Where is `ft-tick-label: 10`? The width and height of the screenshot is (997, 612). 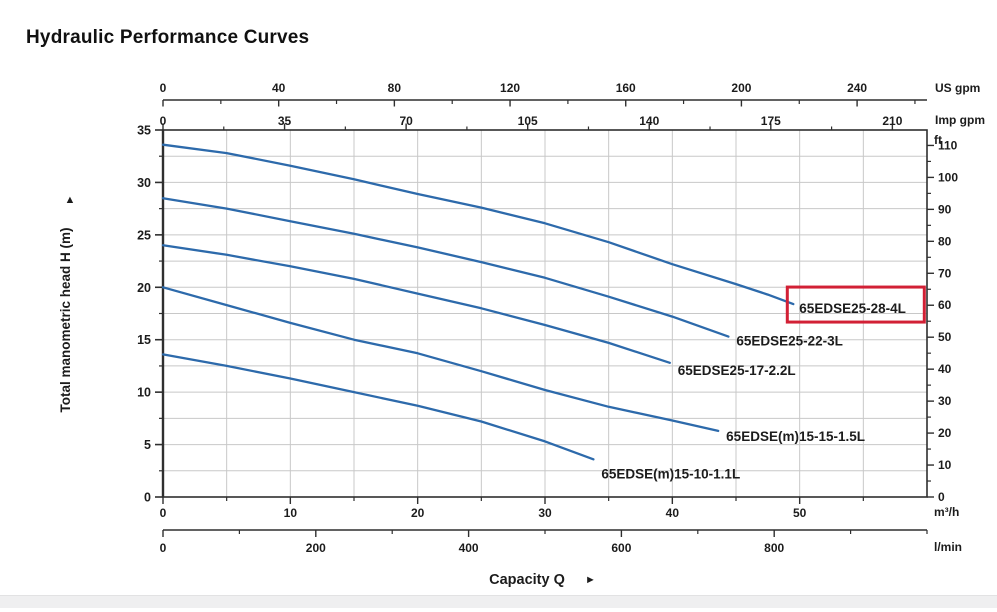 ft-tick-label: 10 is located at coordinates (945, 465).